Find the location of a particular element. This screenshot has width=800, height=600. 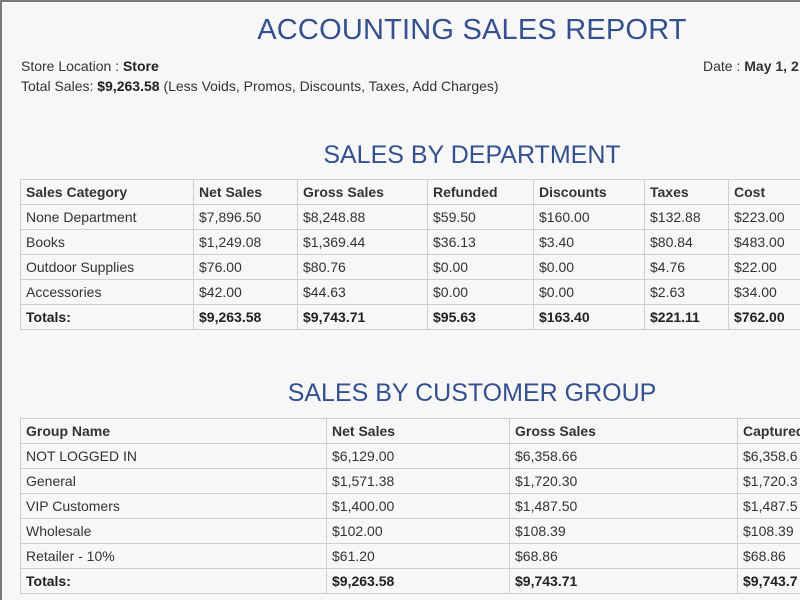

table-row: Retailer - 10% $61.20 $68.86 $68.86 is located at coordinates (410, 556).